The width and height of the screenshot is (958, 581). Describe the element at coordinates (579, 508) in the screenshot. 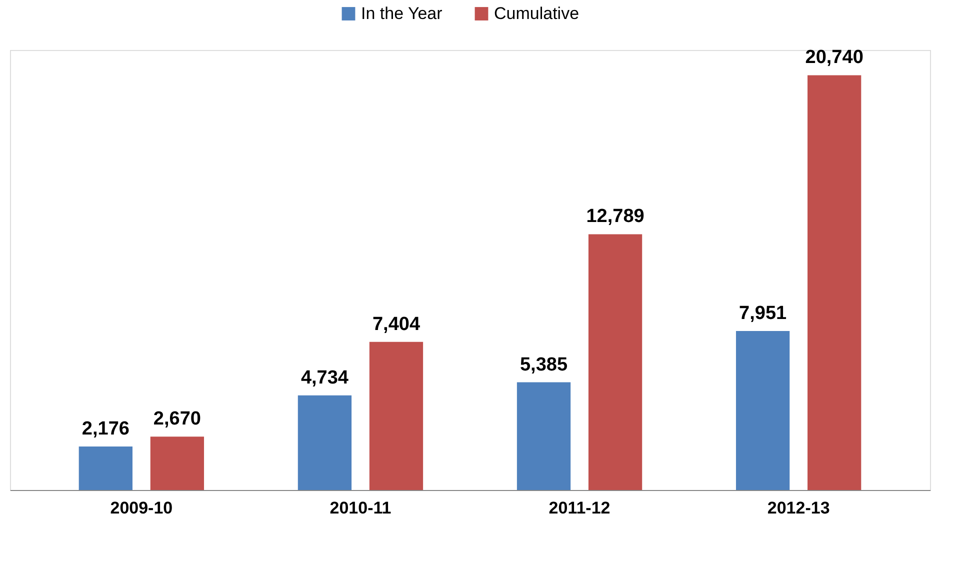

I see `x-tick-label: 2011-12` at that location.